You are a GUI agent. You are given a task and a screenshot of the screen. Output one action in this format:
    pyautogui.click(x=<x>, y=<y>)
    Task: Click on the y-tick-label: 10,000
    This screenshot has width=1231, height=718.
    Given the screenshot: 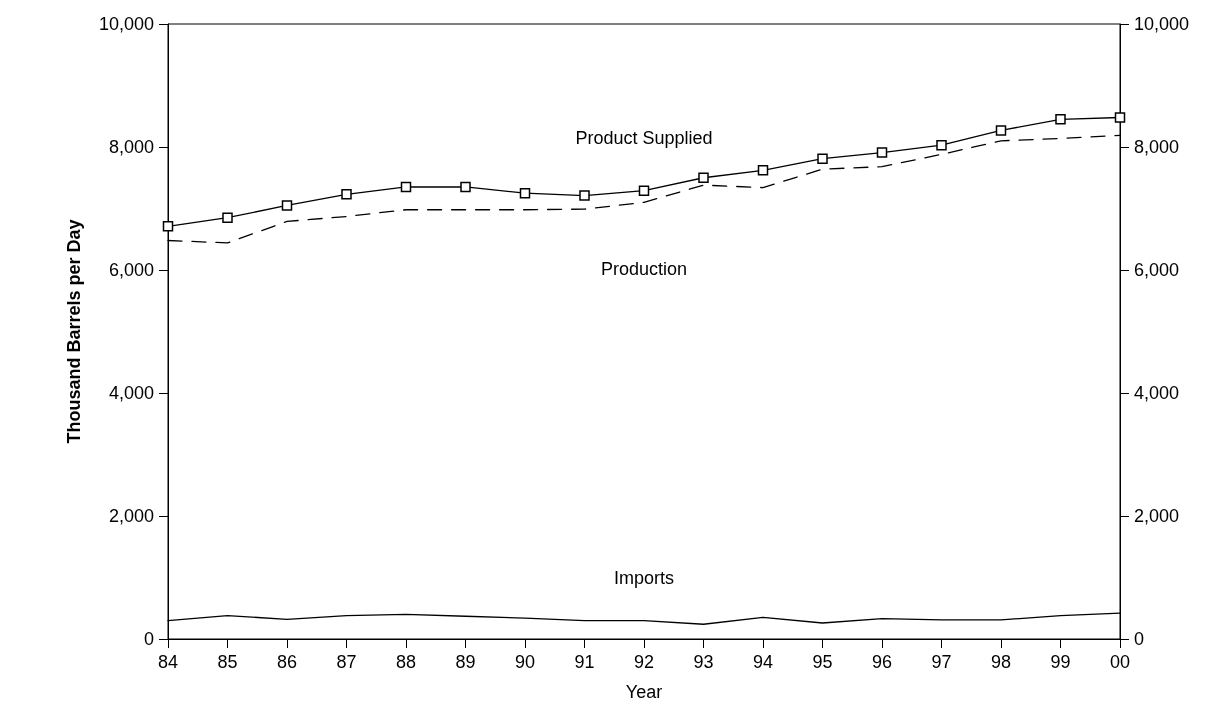 What is the action you would take?
    pyautogui.click(x=126, y=24)
    